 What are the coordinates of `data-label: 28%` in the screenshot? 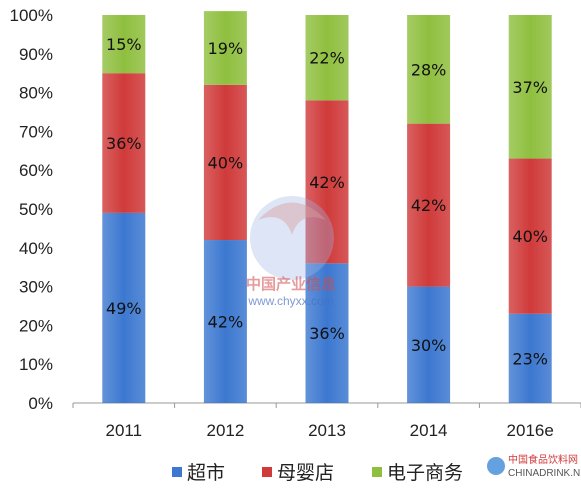 It's located at (429, 69).